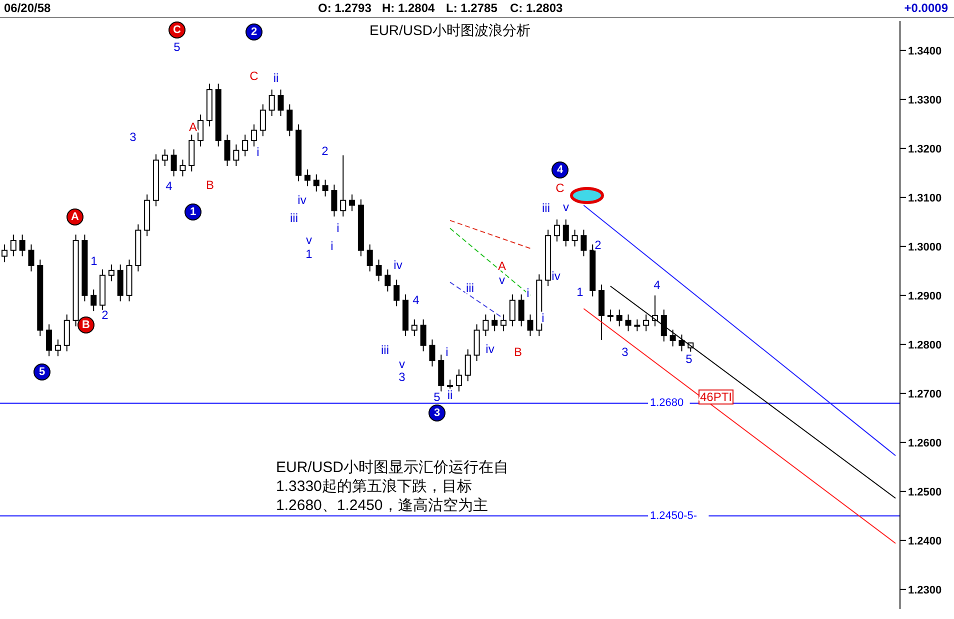  Describe the element at coordinates (449, 30) in the screenshot. I see `chart-title: EUR/USD小时图波浪分析` at that location.